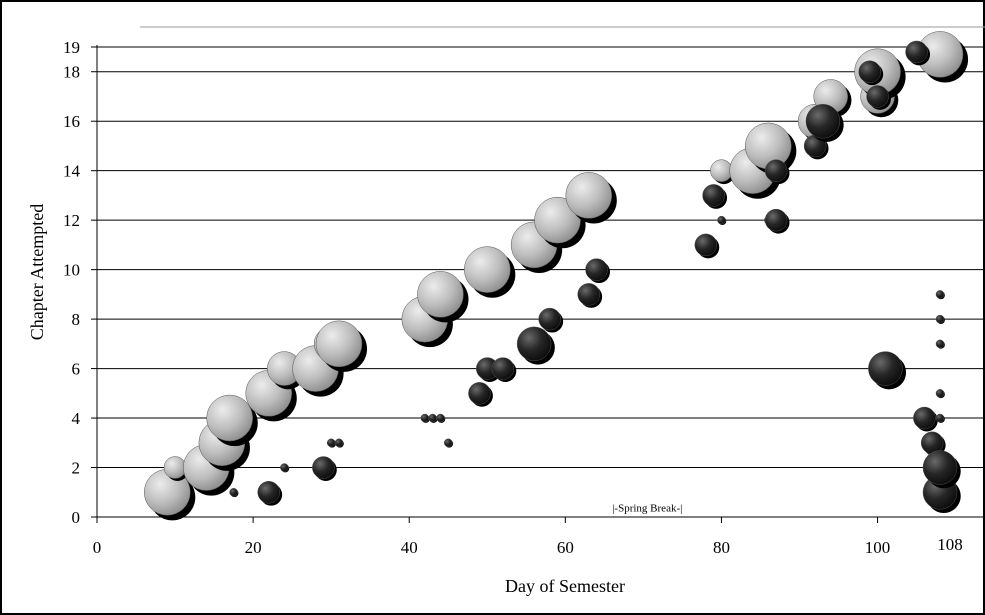  Describe the element at coordinates (253, 547) in the screenshot. I see `x-tick-label: 20` at that location.